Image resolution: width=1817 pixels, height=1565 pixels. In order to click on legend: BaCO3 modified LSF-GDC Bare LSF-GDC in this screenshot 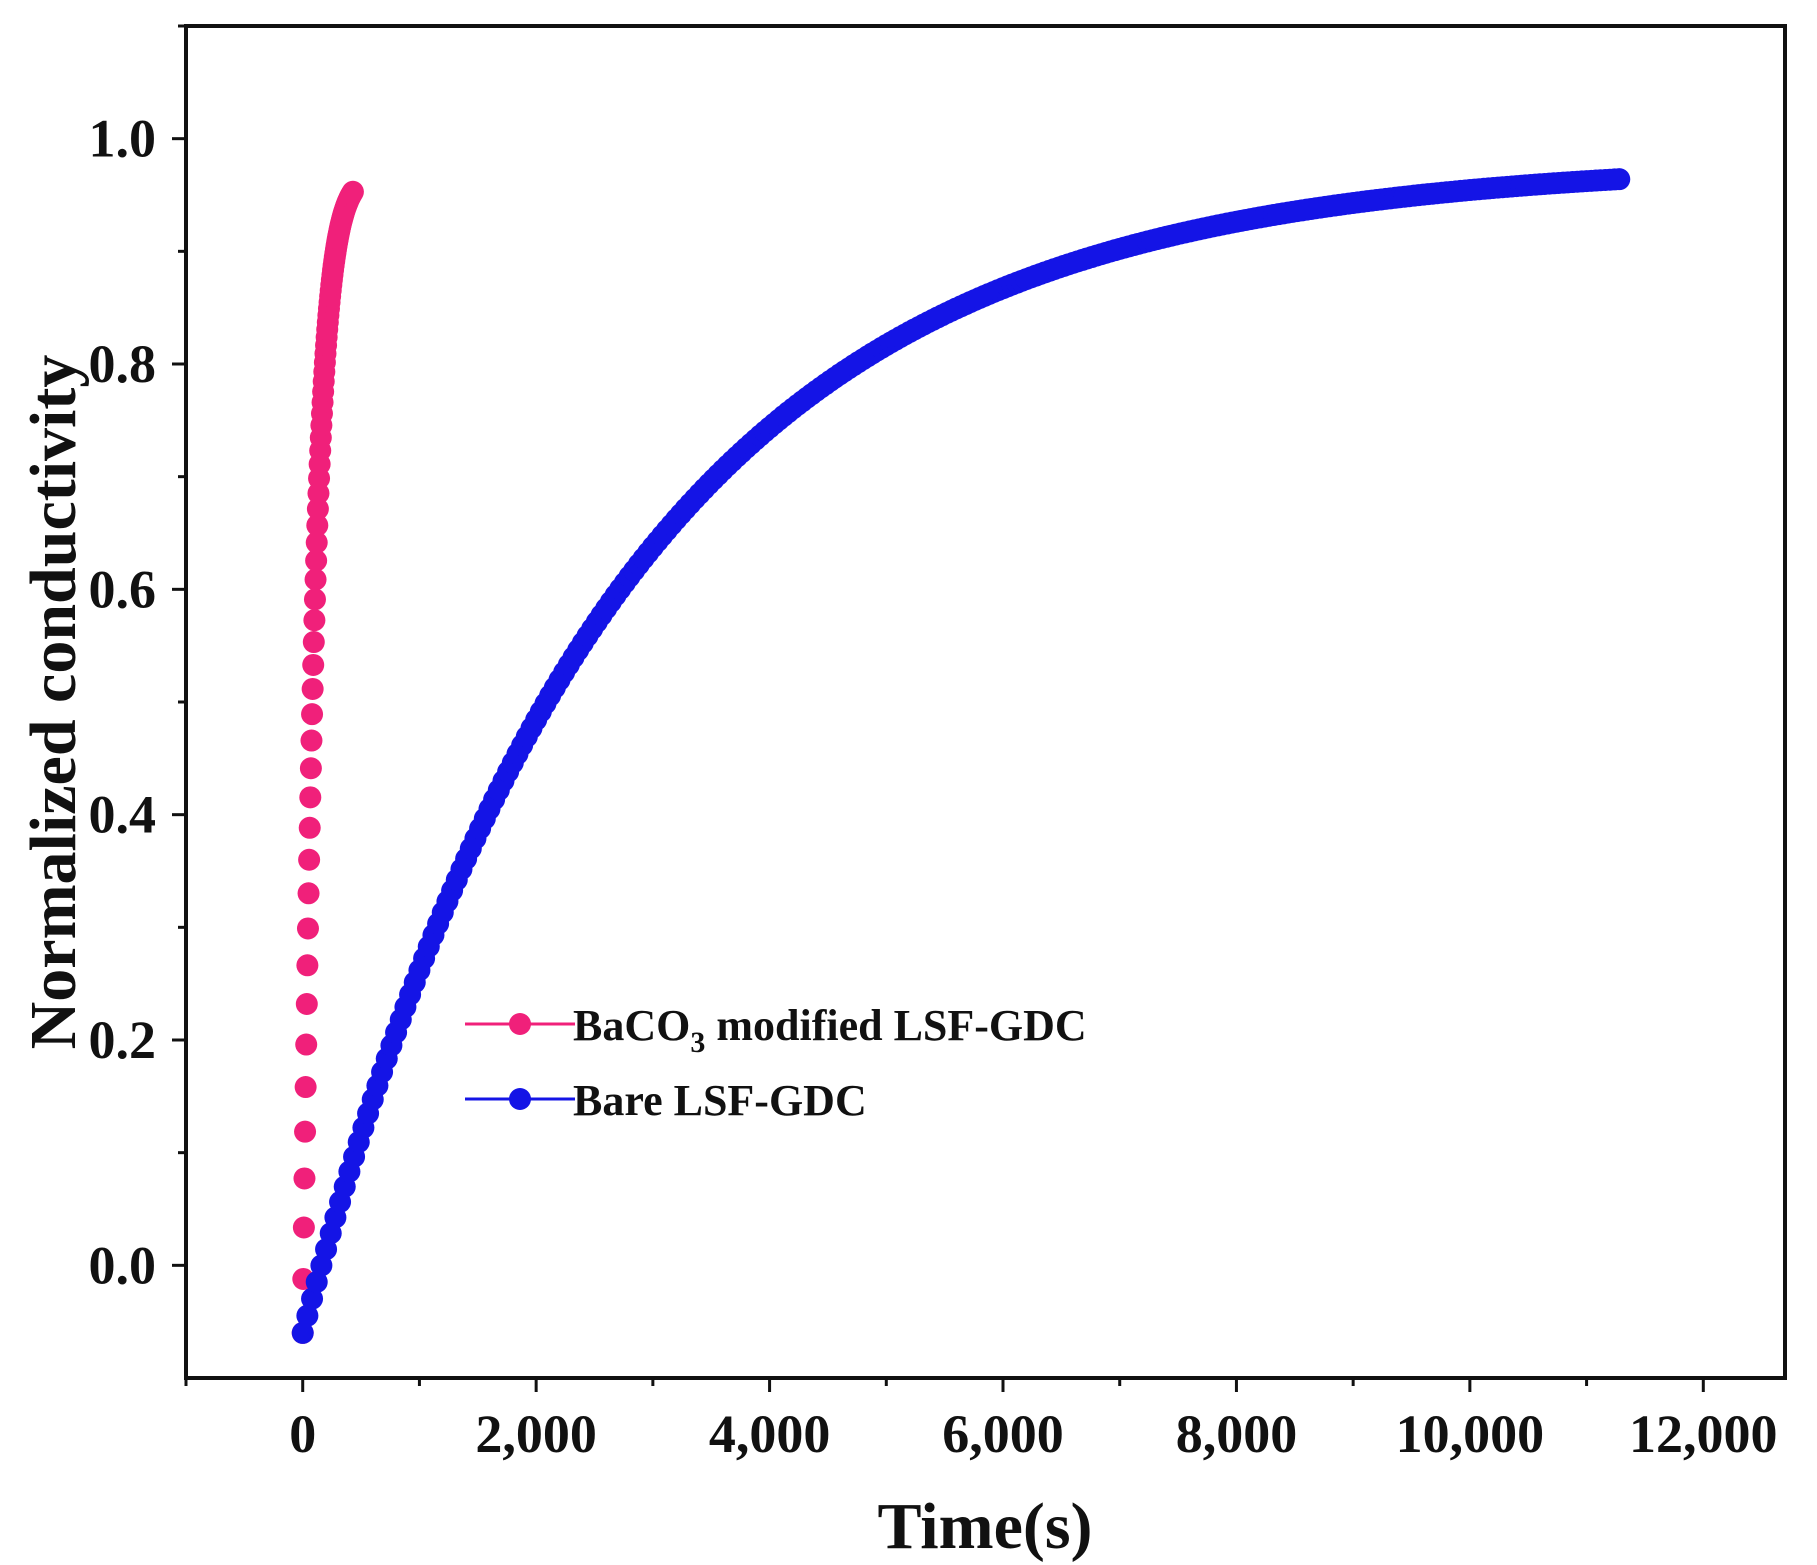, I will do `click(776, 1063)`.